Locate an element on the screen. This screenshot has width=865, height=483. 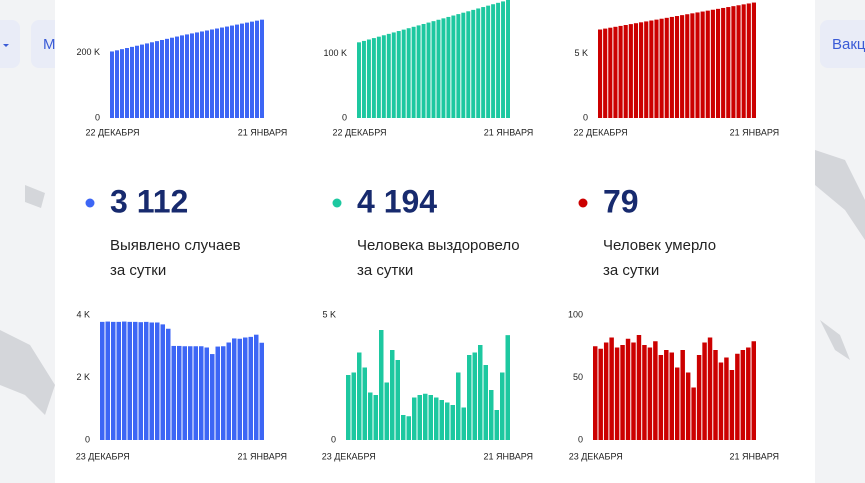
y-tick-label: 5 K is located at coordinates (581, 53).